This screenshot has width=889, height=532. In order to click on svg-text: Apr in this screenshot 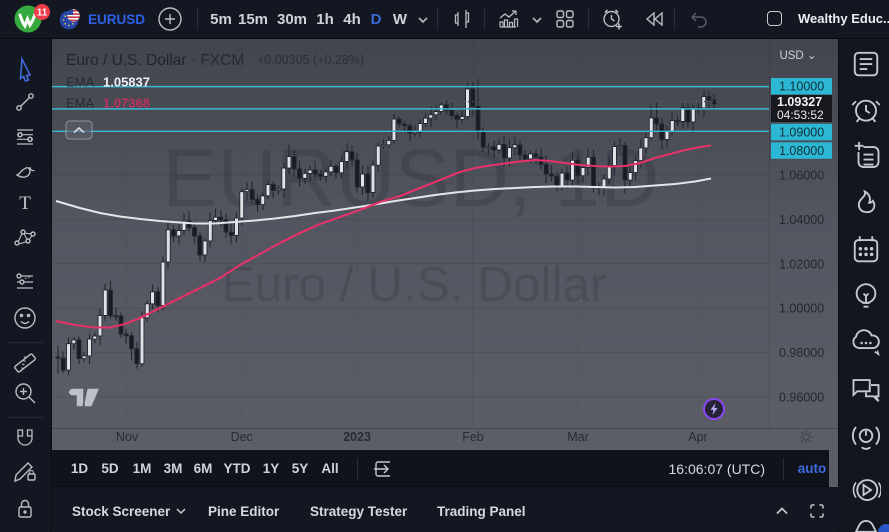, I will do `click(697, 437)`.